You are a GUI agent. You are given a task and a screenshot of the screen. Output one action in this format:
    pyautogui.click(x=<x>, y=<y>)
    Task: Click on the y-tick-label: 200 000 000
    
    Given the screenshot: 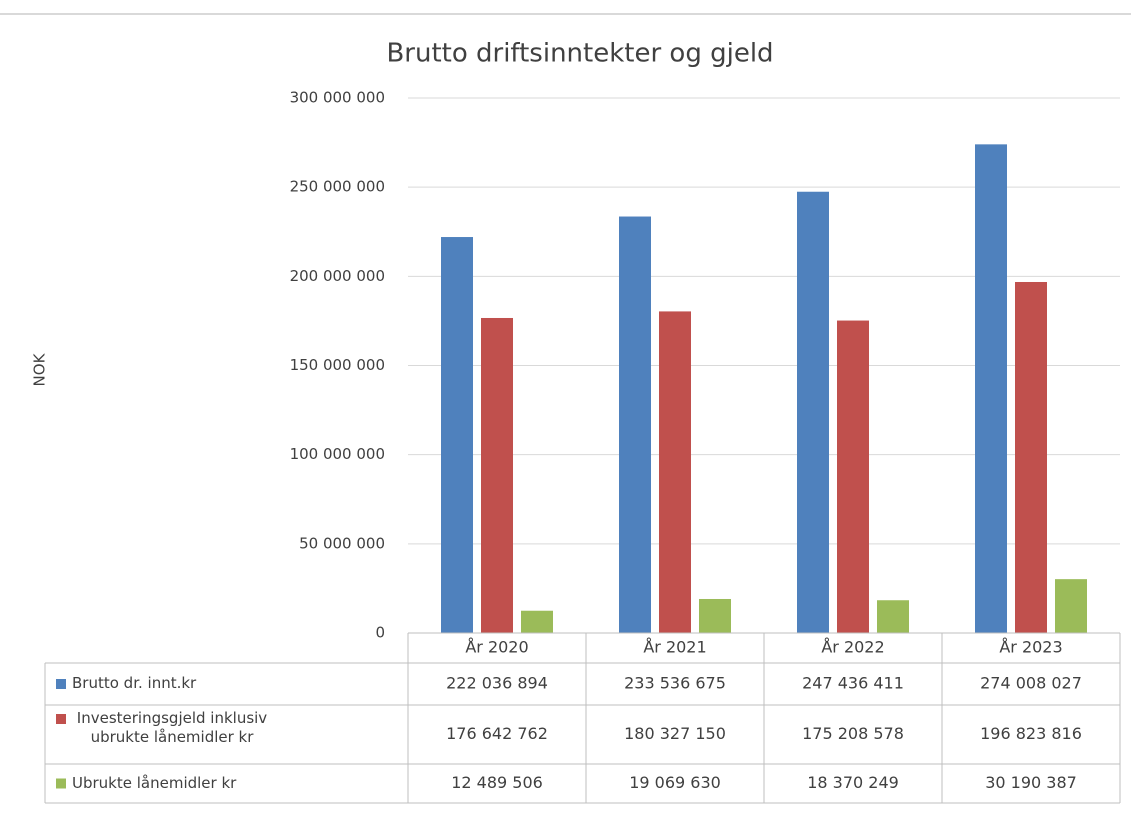 What is the action you would take?
    pyautogui.click(x=337, y=276)
    